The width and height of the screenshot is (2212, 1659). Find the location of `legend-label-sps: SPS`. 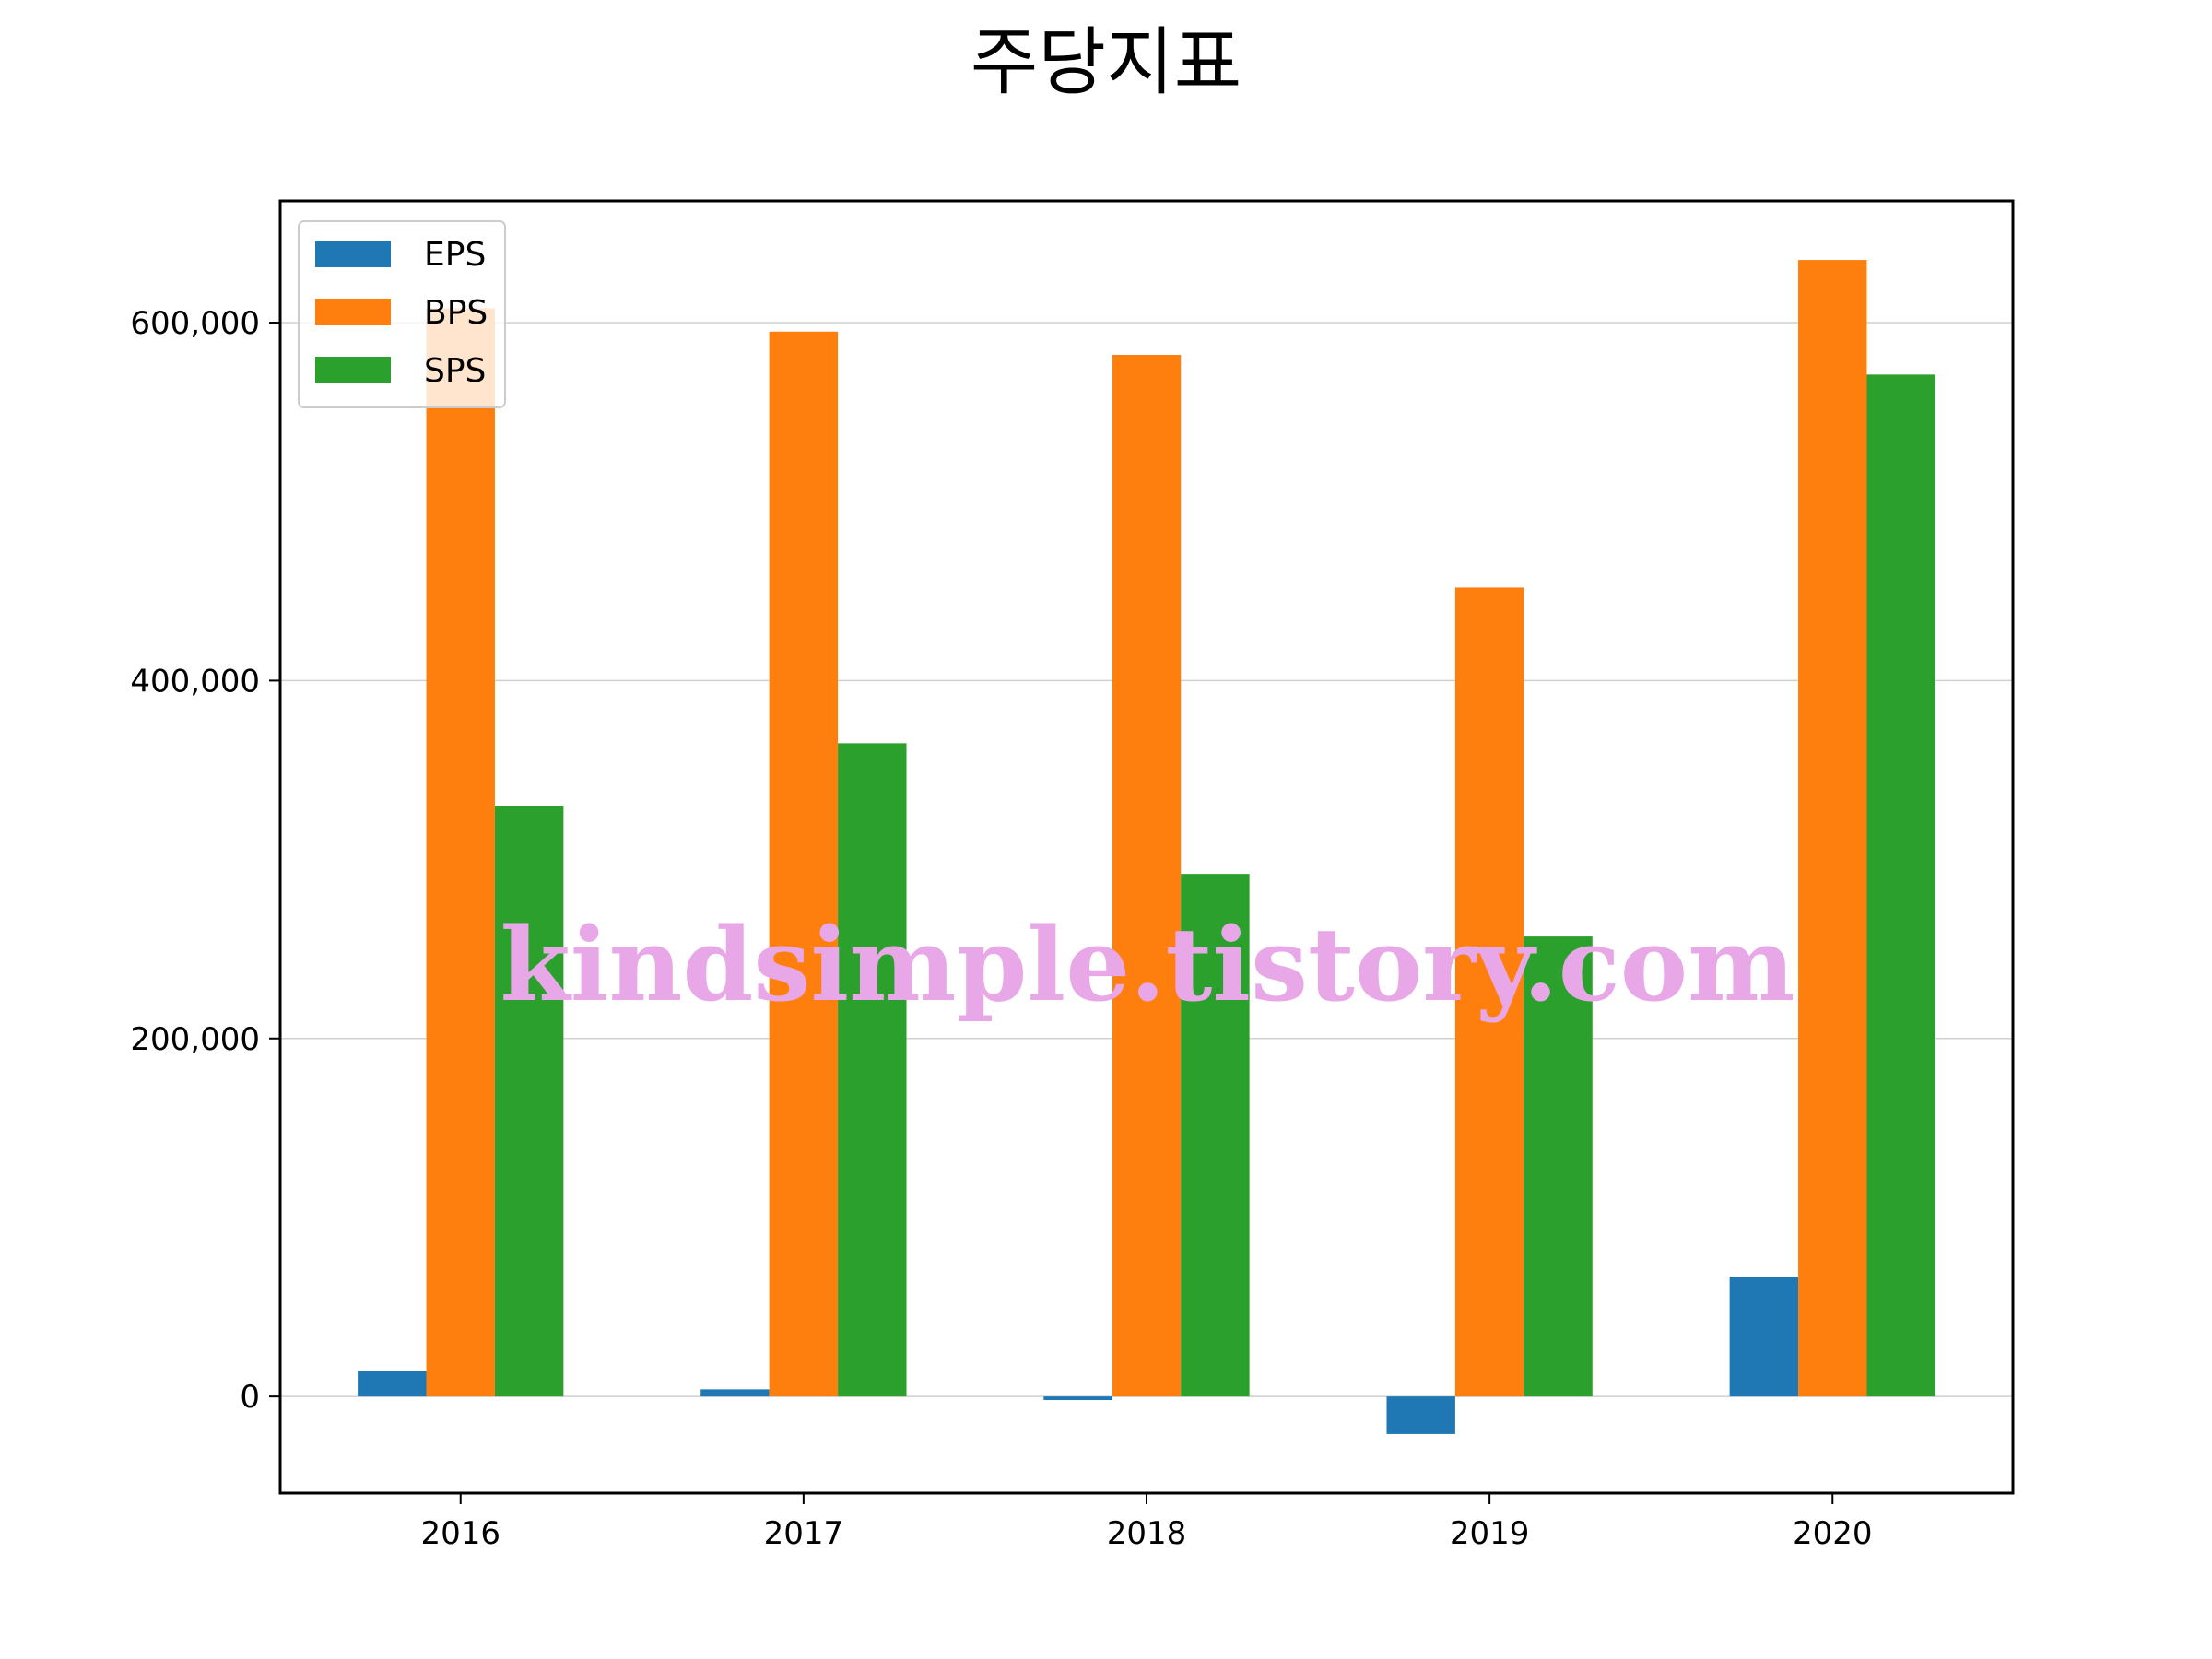

legend-label-sps: SPS is located at coordinates (455, 371).